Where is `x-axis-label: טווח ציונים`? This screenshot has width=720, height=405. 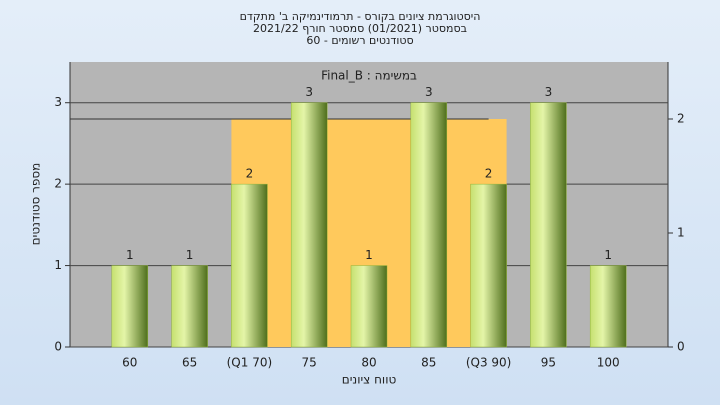 x-axis-label: טווח ציונים is located at coordinates (369, 380).